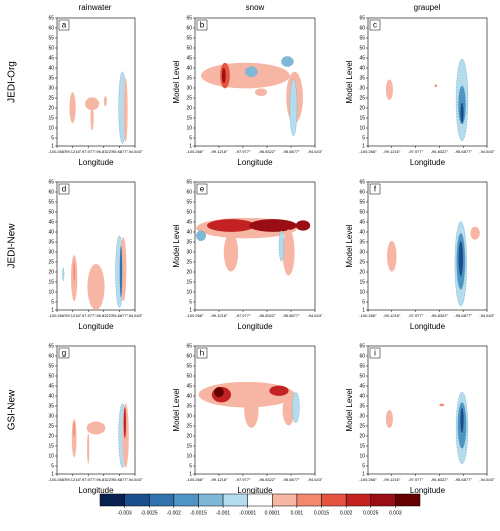  Describe the element at coordinates (273, 513) in the screenshot. I see `colorbar-label: 0.0001` at that location.